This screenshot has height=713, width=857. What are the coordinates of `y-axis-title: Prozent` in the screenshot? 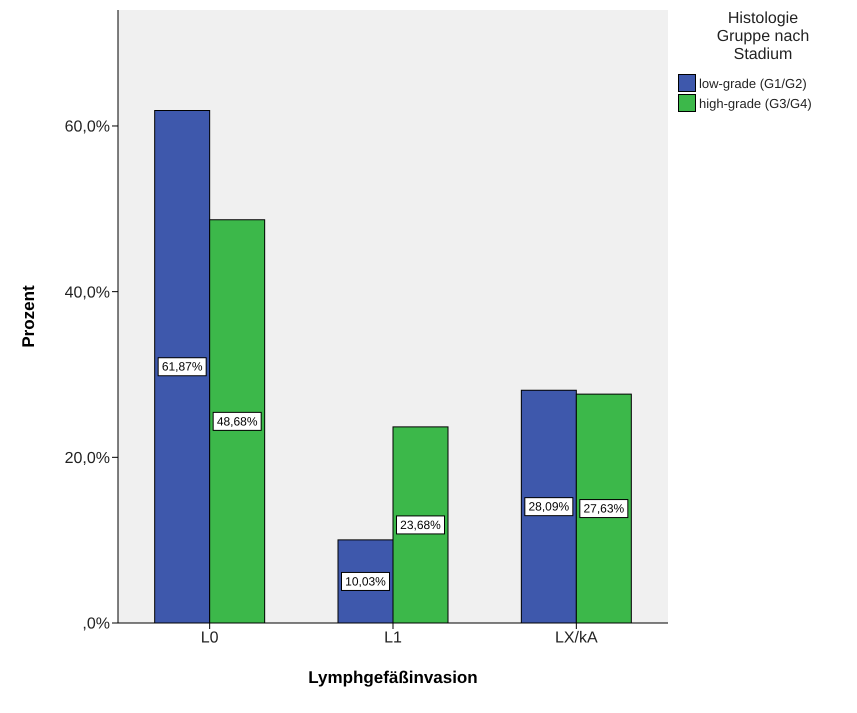 It's located at (28, 316).